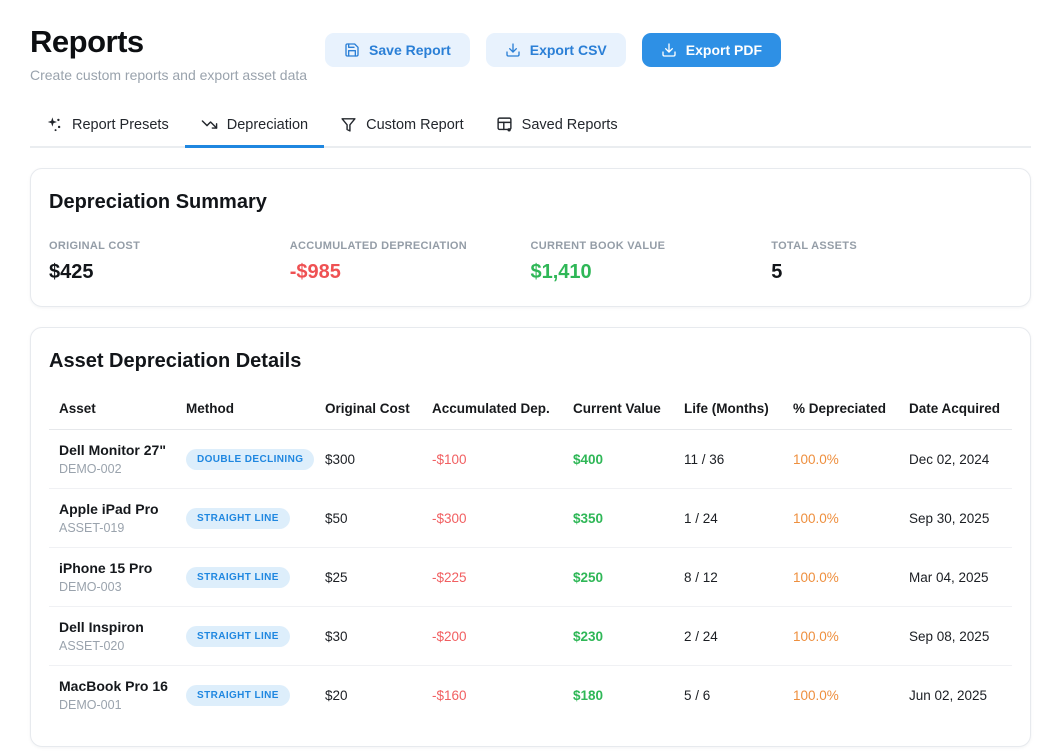 The image size is (1045, 753). What do you see at coordinates (368, 459) in the screenshot?
I see `original-cost-cell: $300` at bounding box center [368, 459].